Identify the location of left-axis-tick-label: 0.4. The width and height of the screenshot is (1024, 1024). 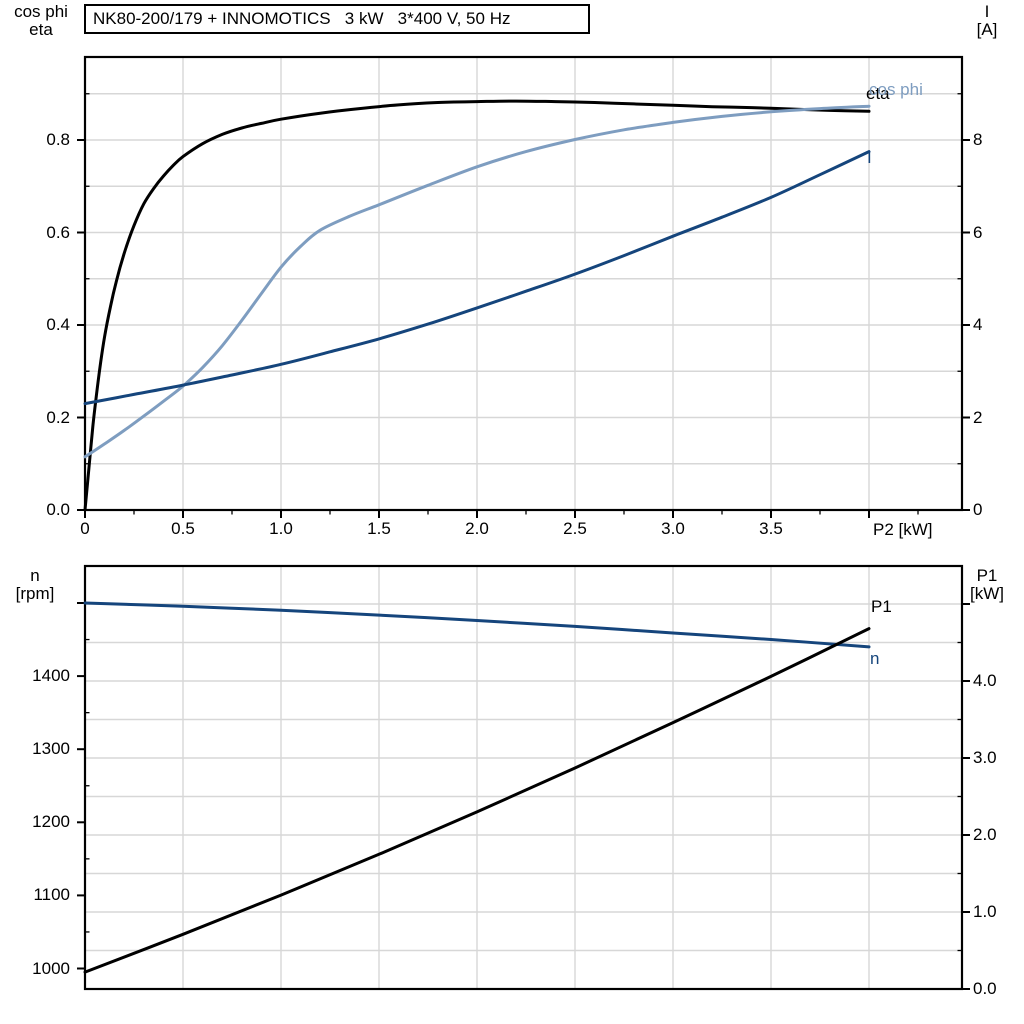
(58, 324).